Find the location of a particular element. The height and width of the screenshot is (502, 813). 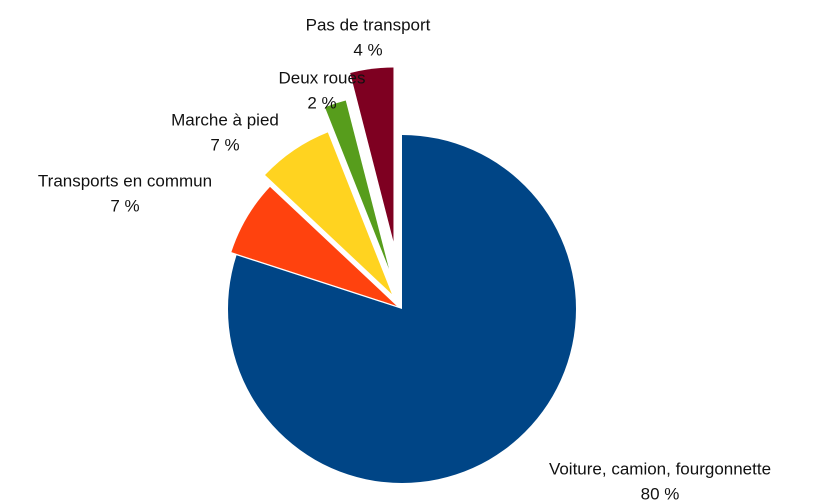

slice-label: Marche à pied is located at coordinates (225, 119).